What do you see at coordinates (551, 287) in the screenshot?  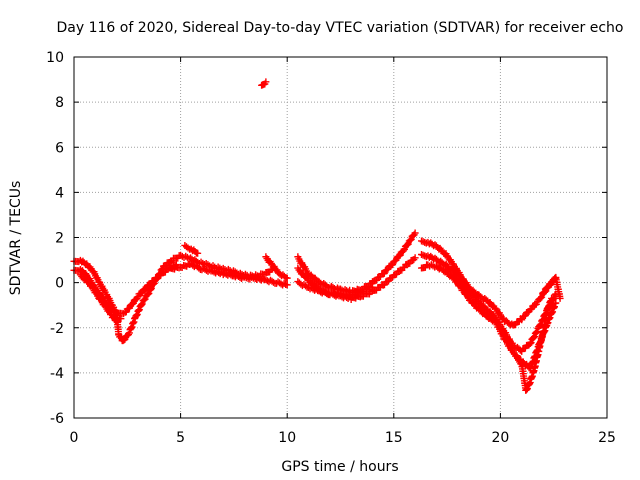 I see `series-track-p` at bounding box center [551, 287].